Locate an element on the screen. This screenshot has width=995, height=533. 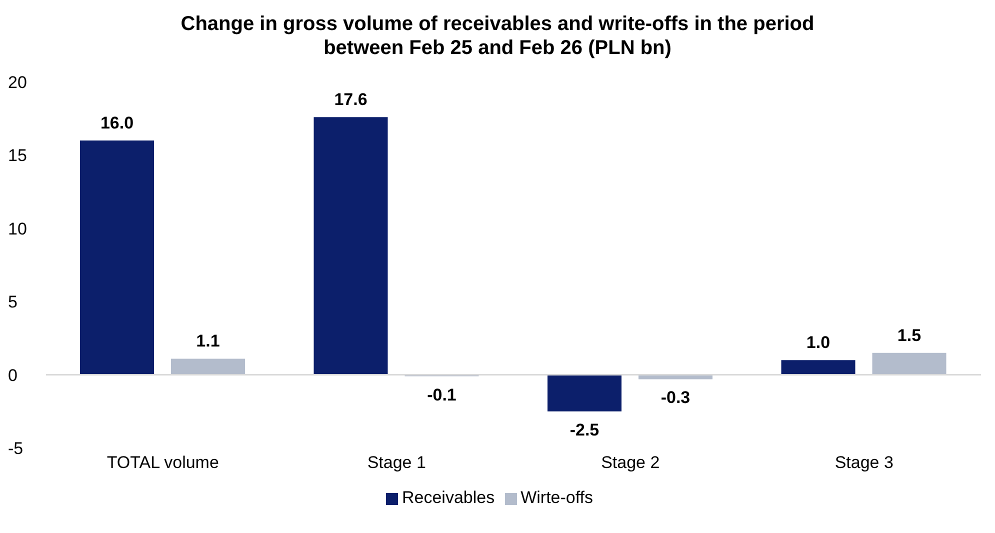
data-label: 1.5 is located at coordinates (909, 335).